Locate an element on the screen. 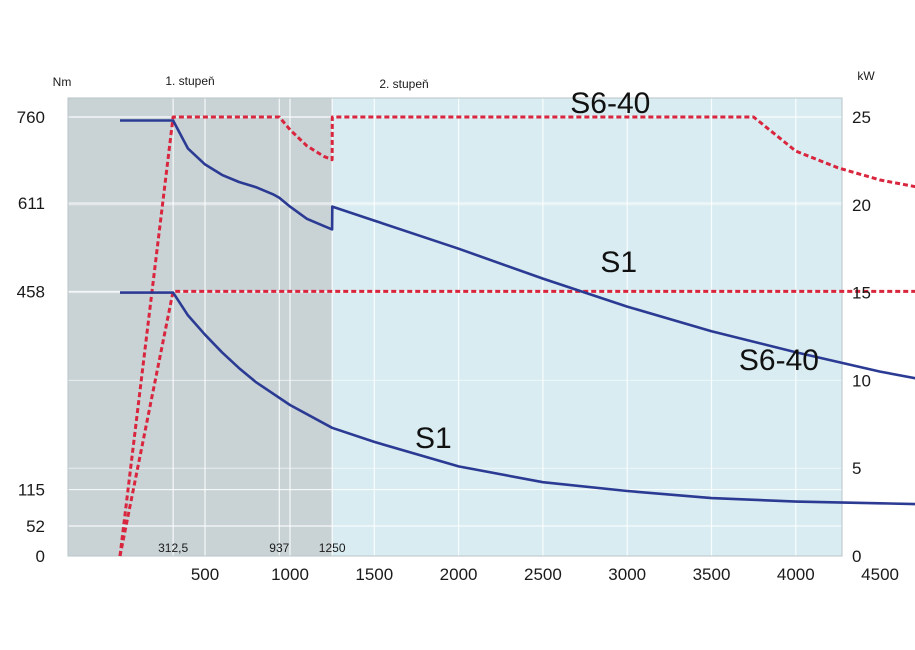 Image resolution: width=915 pixels, height=650 pixels. y-left-tick-label: 458 is located at coordinates (31, 291).